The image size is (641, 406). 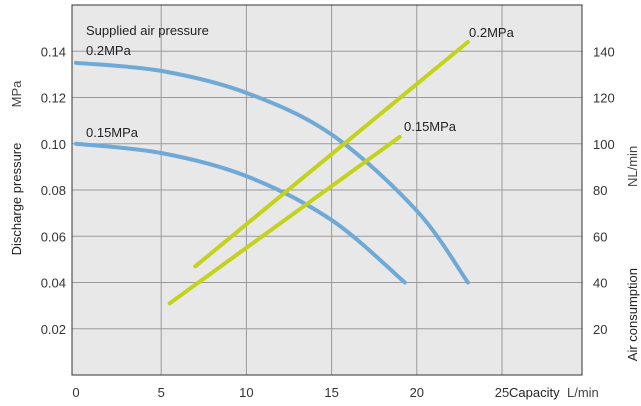 I want to click on x-axis-label: Capacity, so click(x=534, y=392).